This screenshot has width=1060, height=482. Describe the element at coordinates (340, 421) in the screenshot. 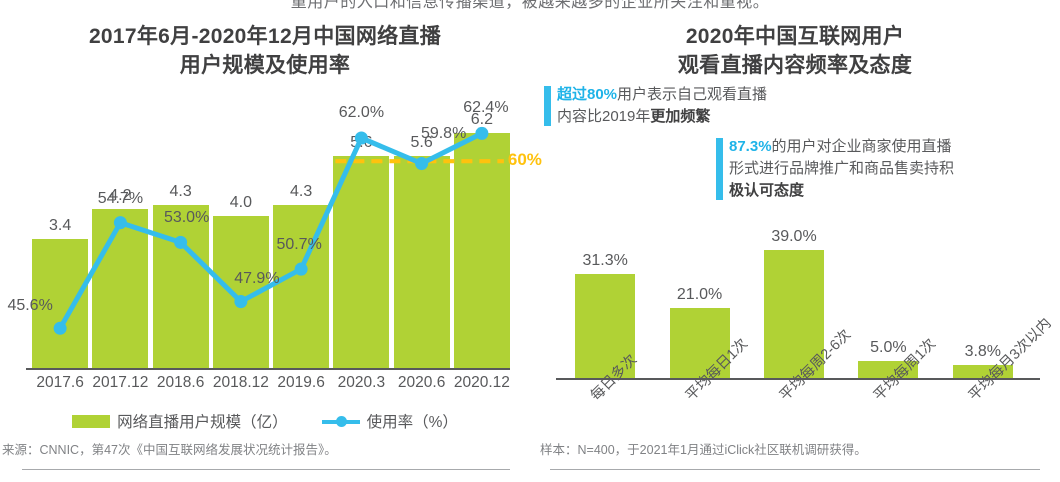

I see `line-swatch-icon` at that location.